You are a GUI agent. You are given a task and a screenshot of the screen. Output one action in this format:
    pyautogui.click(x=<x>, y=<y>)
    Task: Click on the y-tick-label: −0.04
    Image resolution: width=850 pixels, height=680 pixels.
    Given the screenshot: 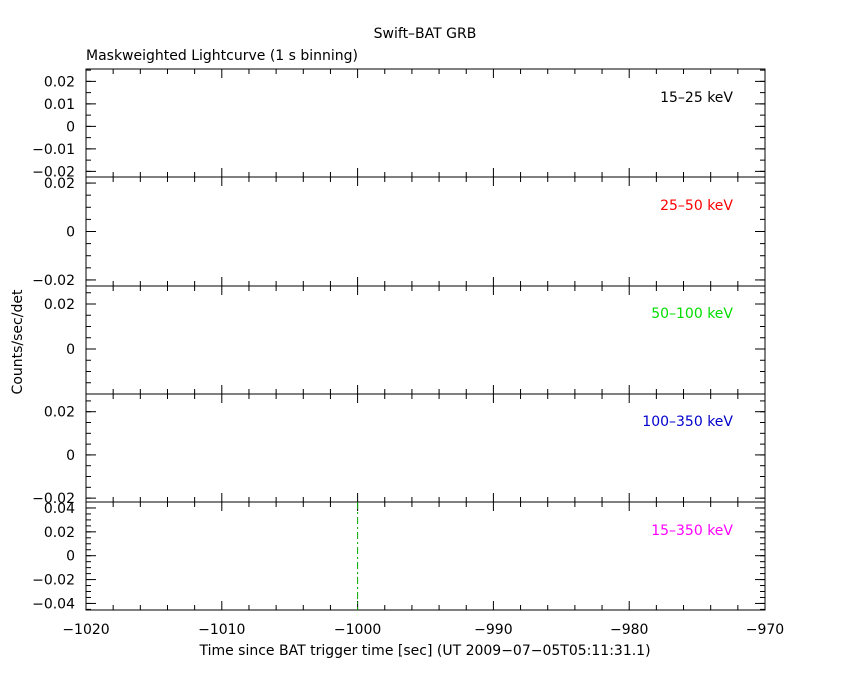 What is the action you would take?
    pyautogui.click(x=53, y=604)
    